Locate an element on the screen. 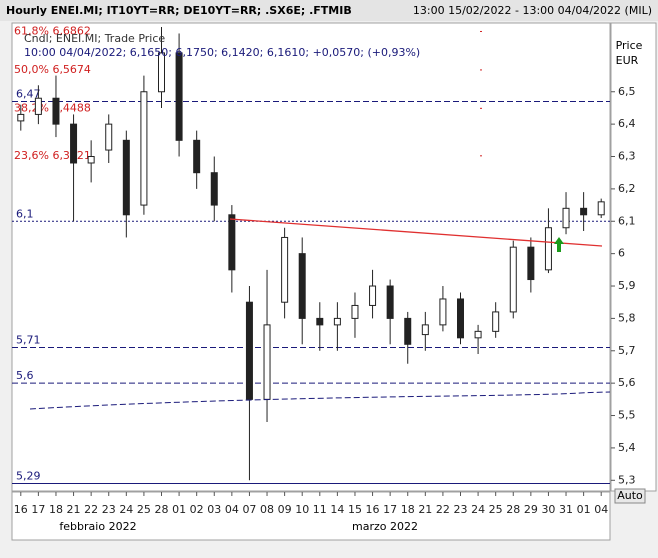 The width and height of the screenshot is (658, 558). auto-button is located at coordinates (630, 496).